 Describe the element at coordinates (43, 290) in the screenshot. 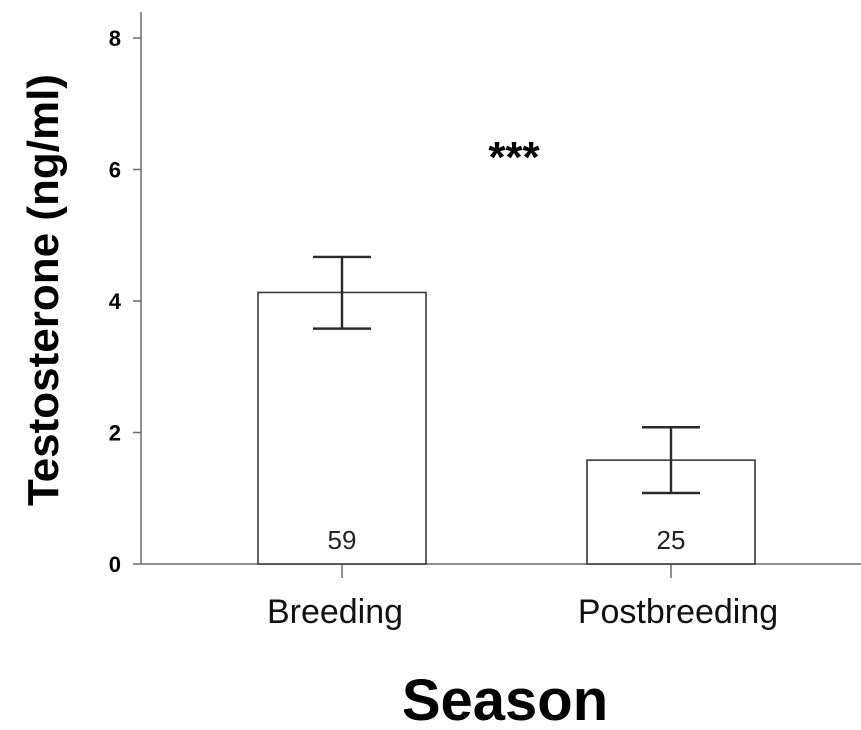

I see `y-axis-label: Testosterone (ng/ml)` at that location.